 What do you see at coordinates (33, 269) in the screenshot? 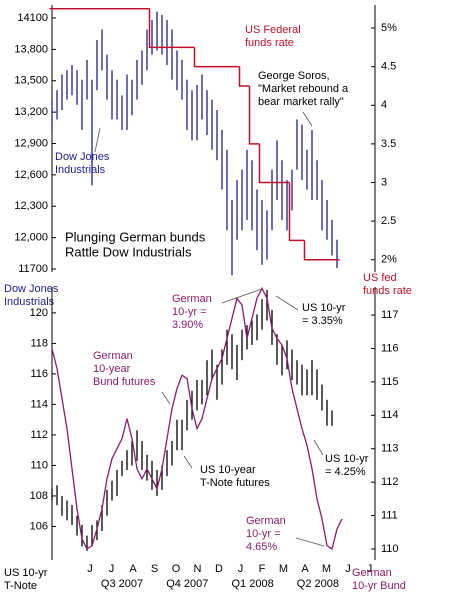
I see `y-tick-label: 11700` at bounding box center [33, 269].